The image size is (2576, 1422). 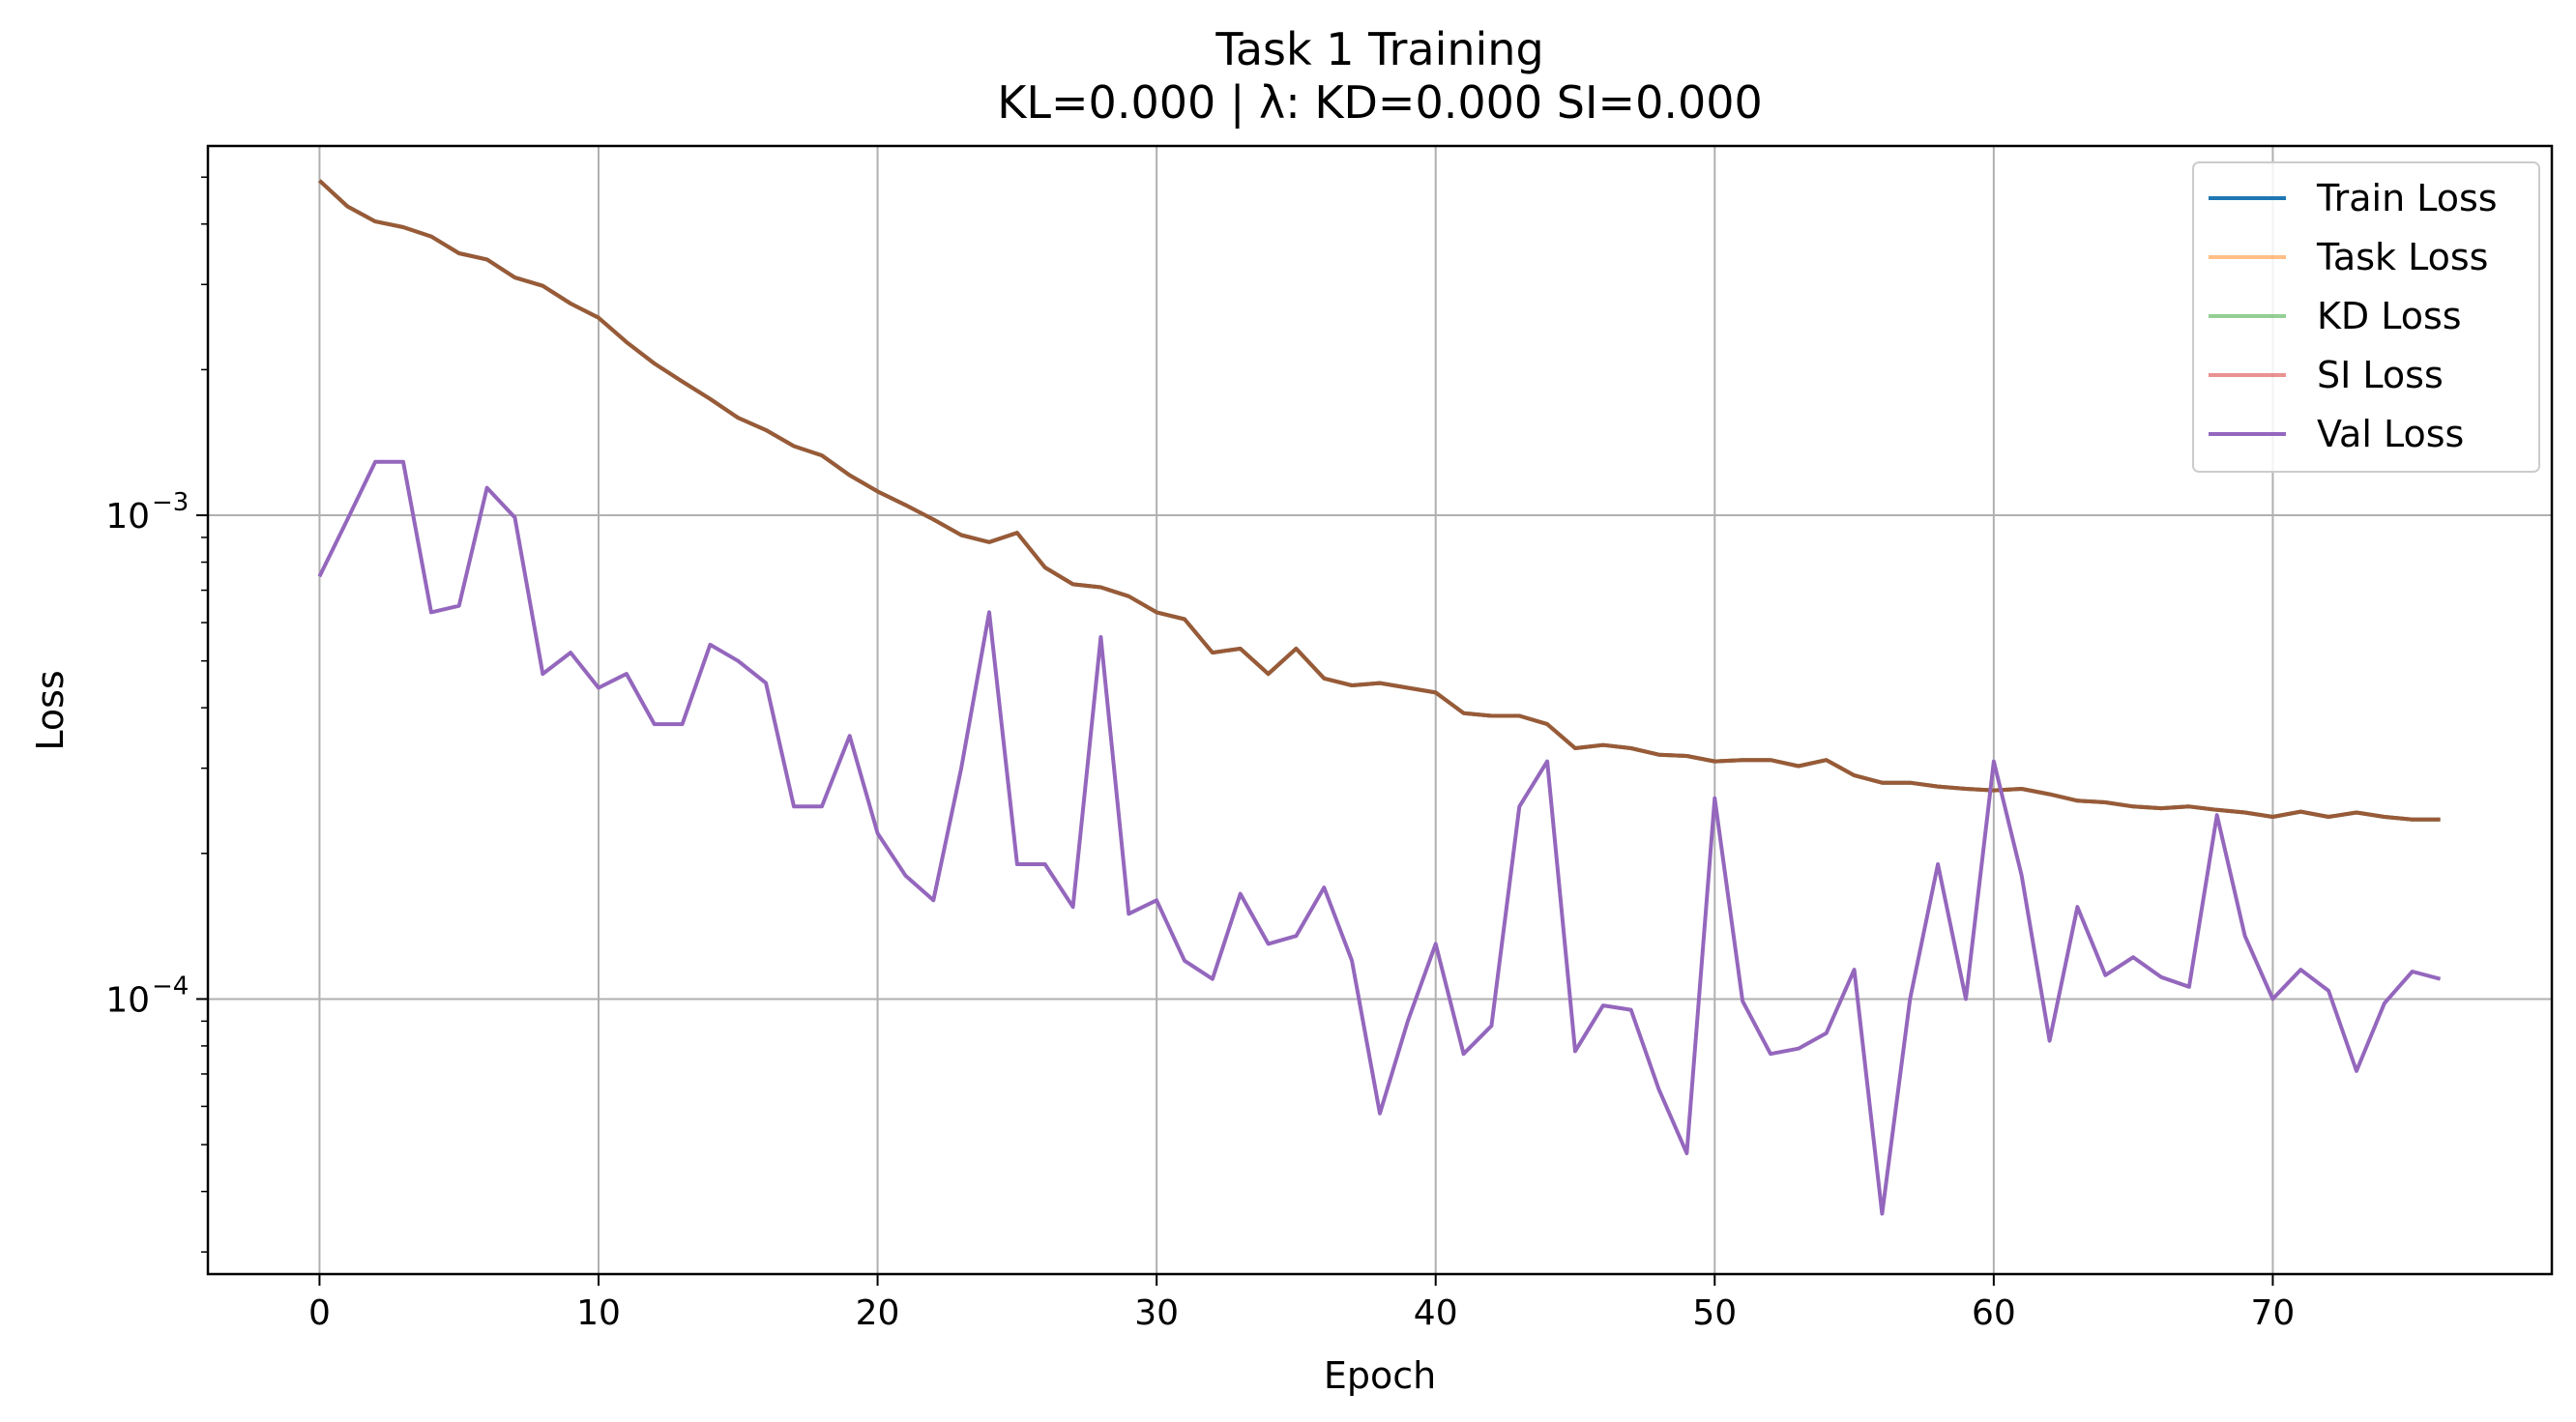 I want to click on y-axis-label: Loss, so click(x=50, y=710).